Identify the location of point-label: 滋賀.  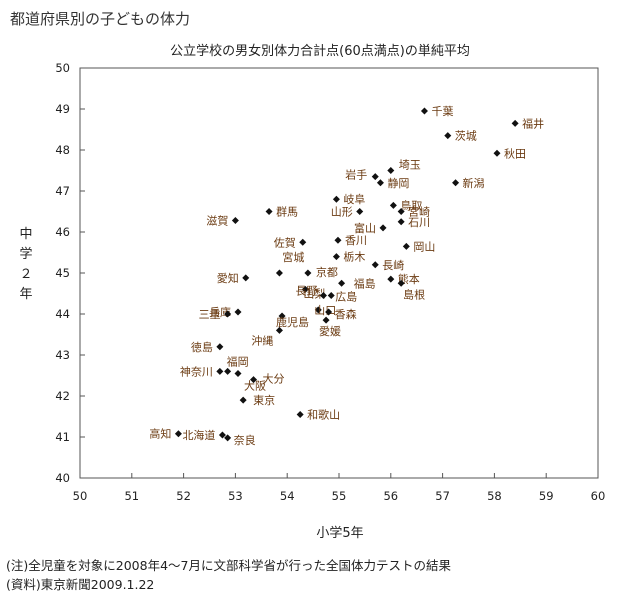
(217, 221).